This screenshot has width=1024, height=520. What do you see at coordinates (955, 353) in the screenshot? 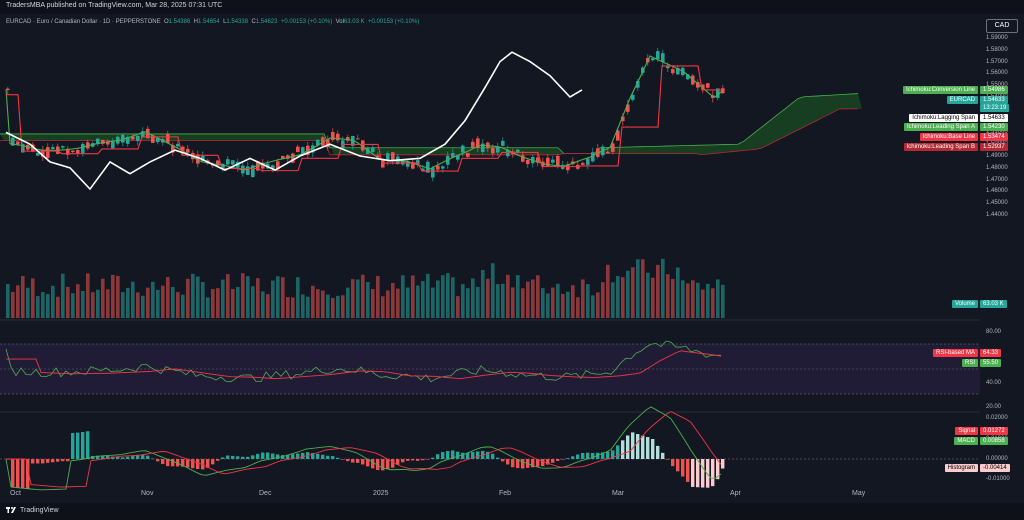
I see `tag-rsima-name: RSI-based MA` at bounding box center [955, 353].